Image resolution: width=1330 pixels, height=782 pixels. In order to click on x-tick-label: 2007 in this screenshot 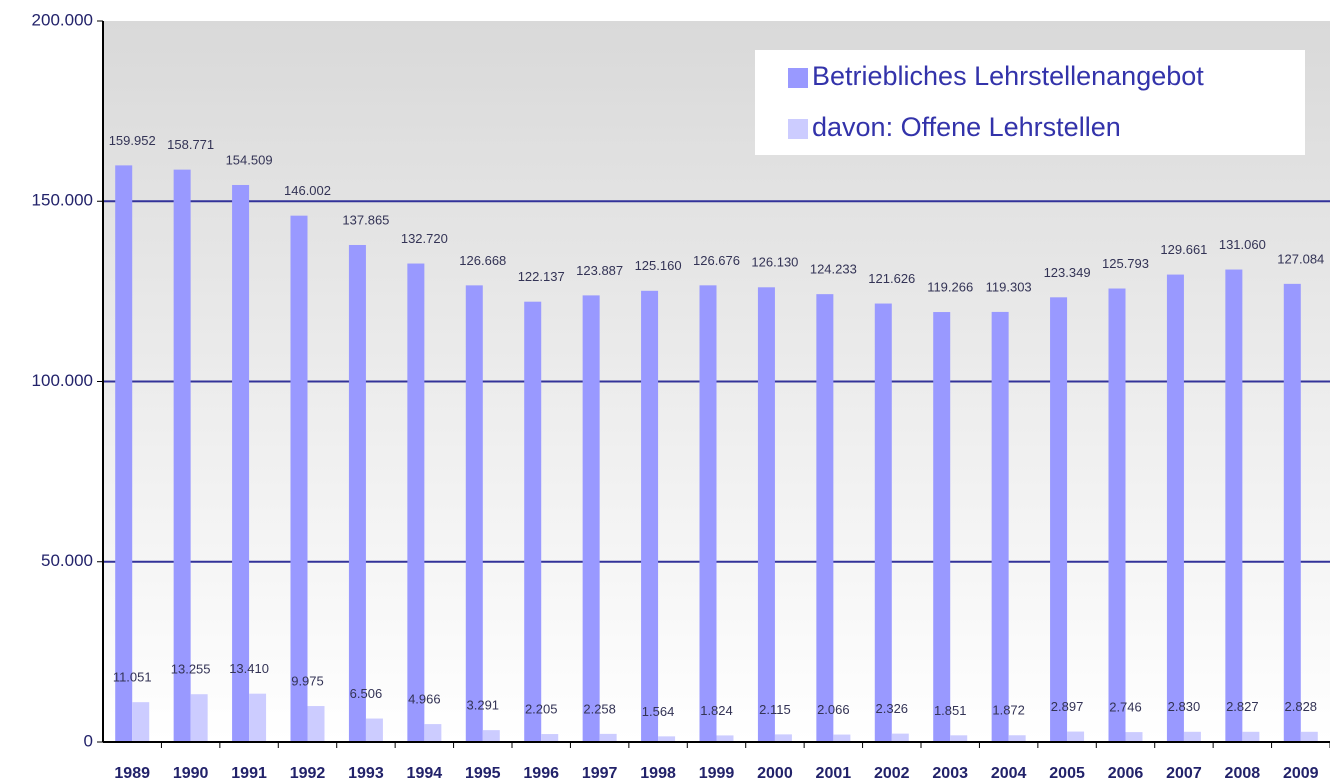, I will do `click(1184, 773)`.